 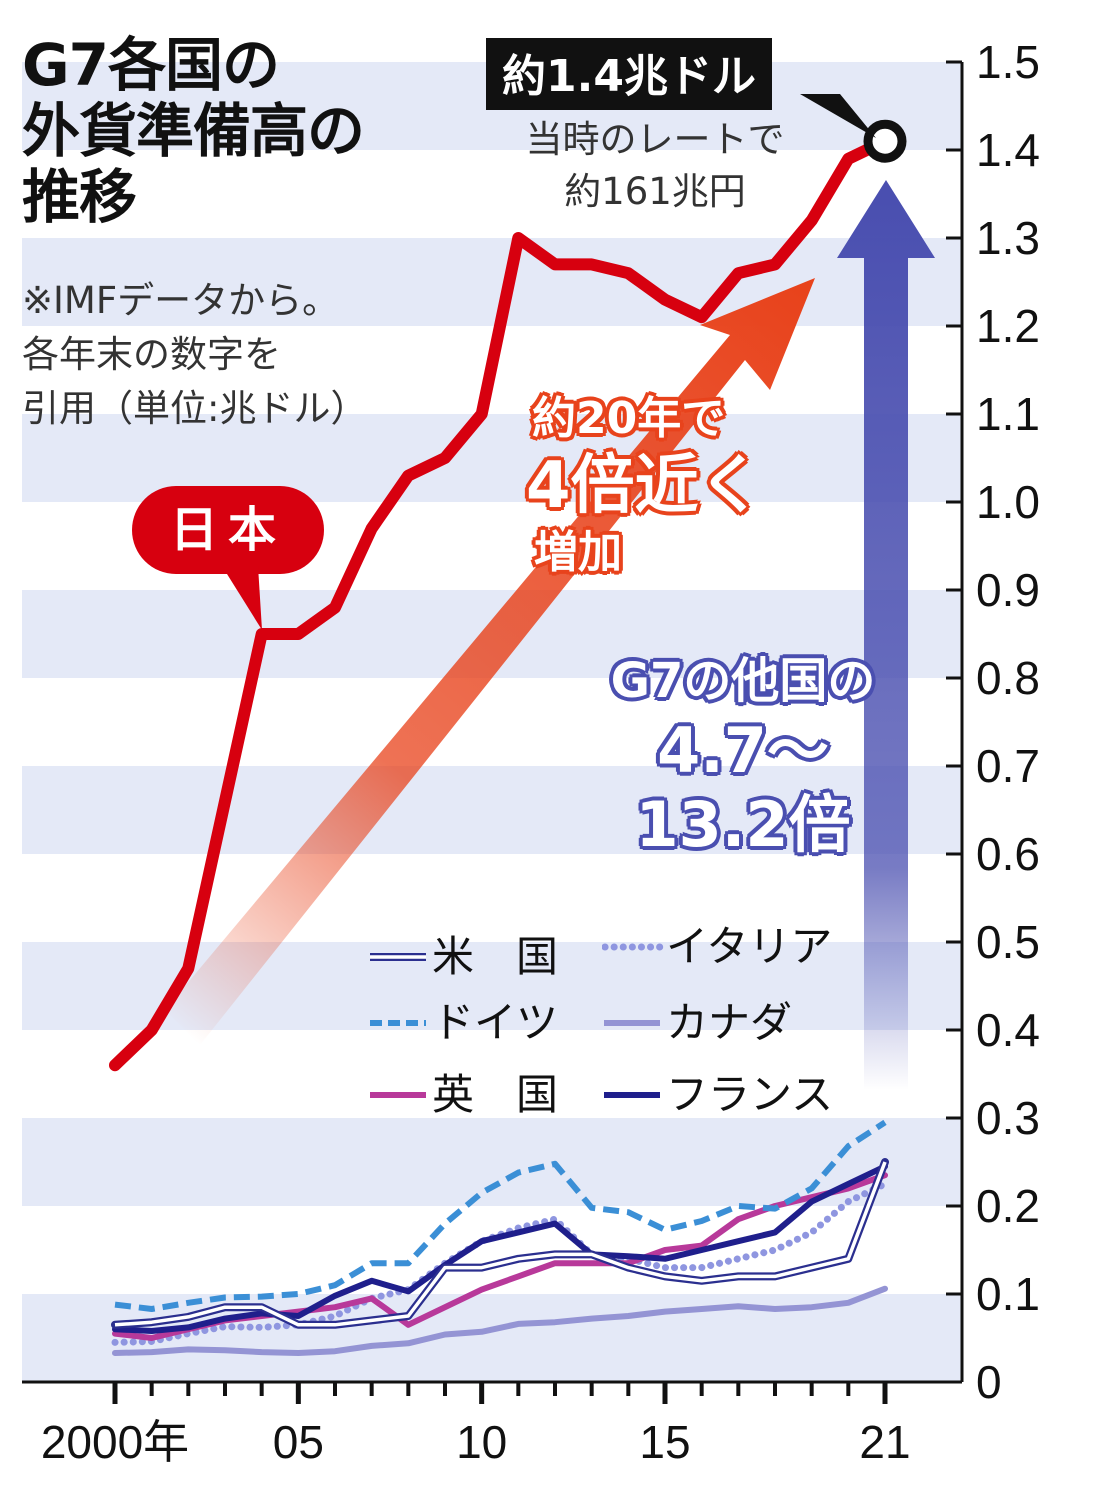 What do you see at coordinates (632, 1095) in the screenshot?
I see `legend-swatch-france` at bounding box center [632, 1095].